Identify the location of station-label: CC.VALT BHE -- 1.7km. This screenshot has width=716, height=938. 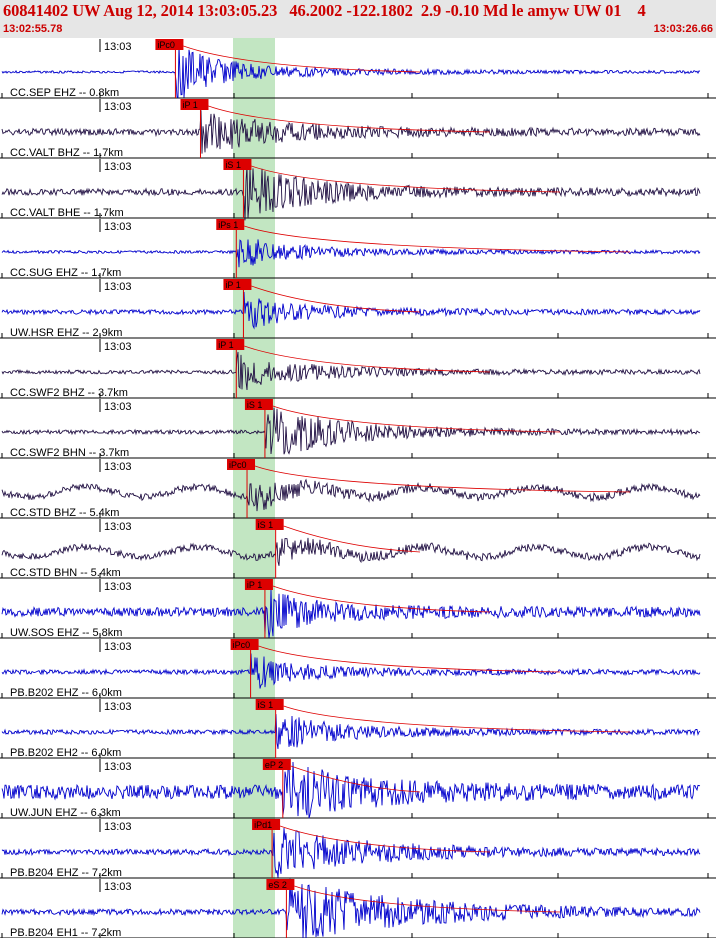
(67, 213).